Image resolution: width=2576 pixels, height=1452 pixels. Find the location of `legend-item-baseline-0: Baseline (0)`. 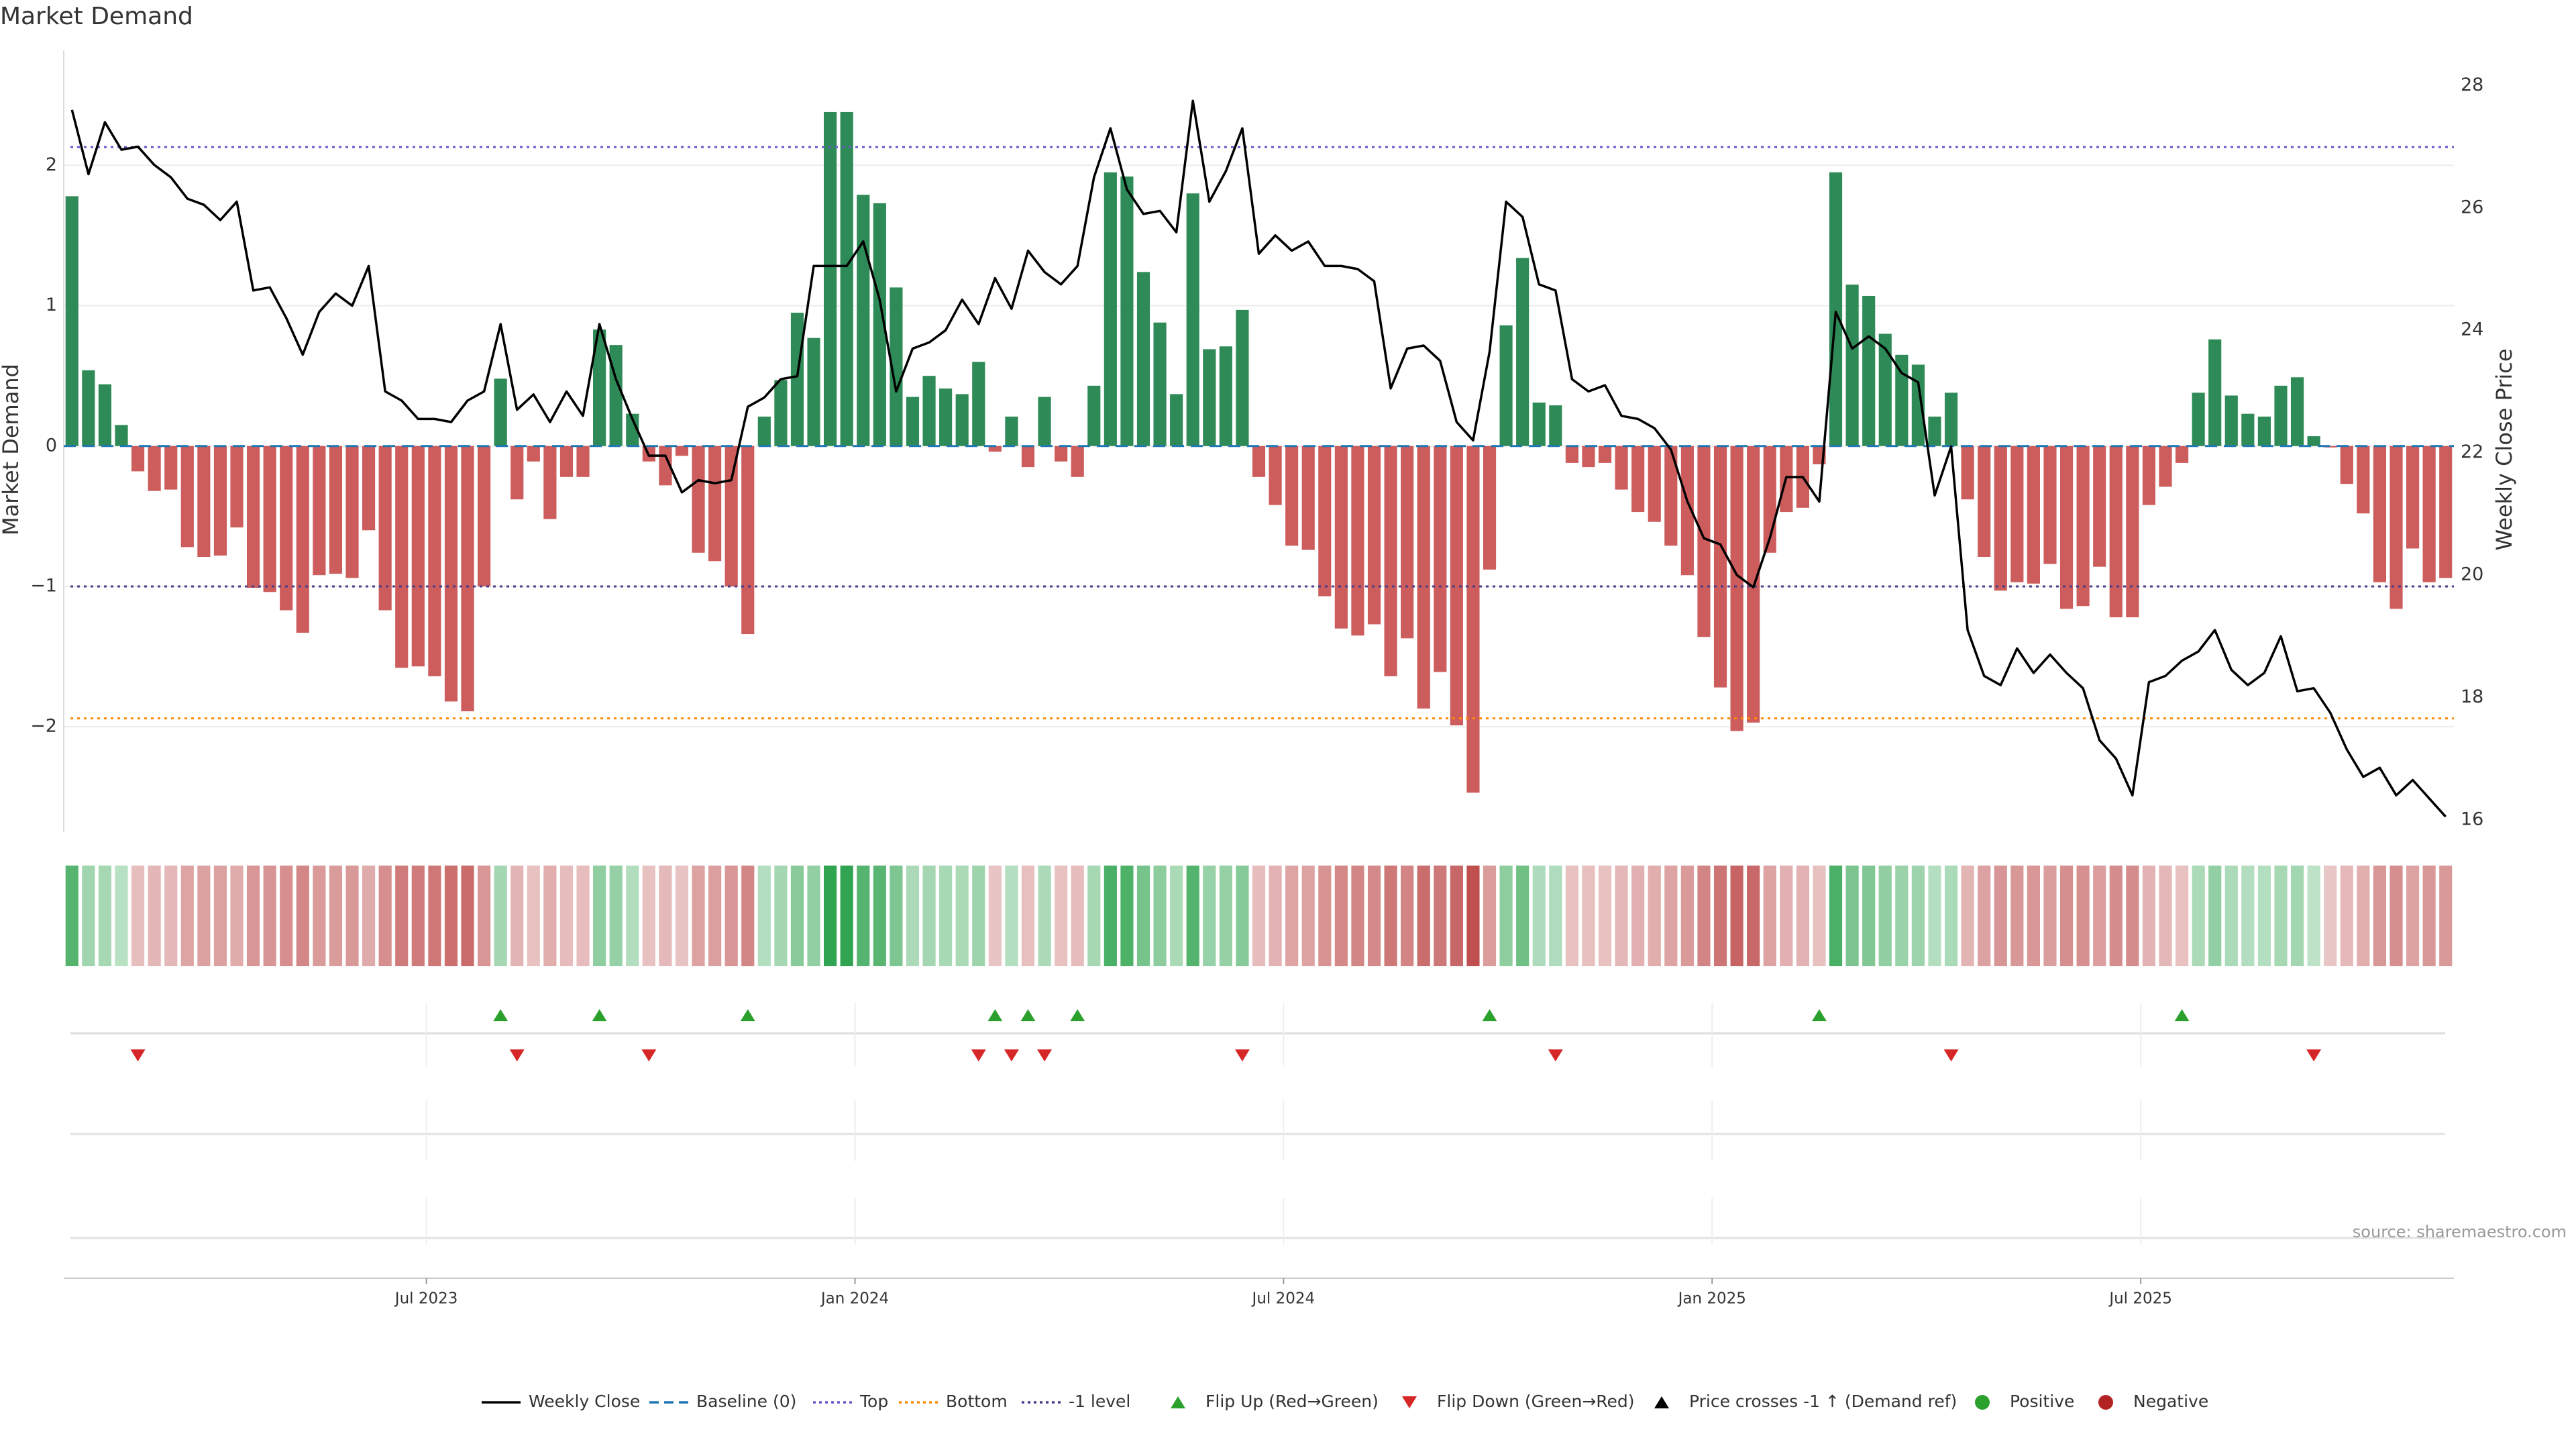

legend-item-baseline-0: Baseline (0) is located at coordinates (746, 1402).